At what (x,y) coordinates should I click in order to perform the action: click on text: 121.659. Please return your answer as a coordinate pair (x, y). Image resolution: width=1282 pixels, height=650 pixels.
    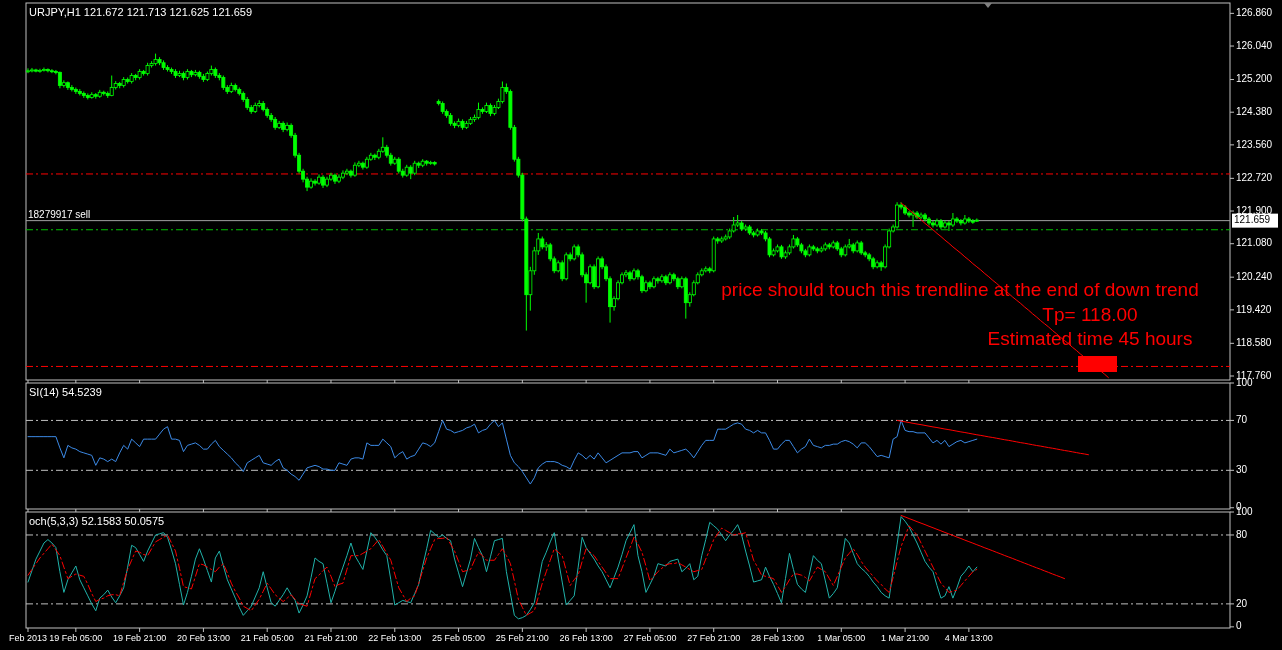
    Looking at the image, I should click on (1252, 220).